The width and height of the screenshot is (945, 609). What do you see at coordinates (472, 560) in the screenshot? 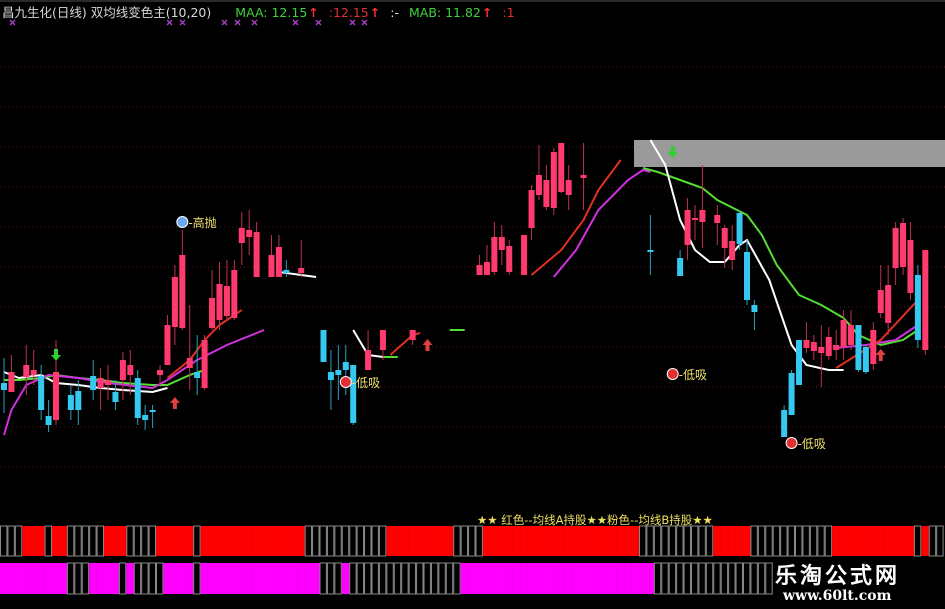
I see `holding-bands` at bounding box center [472, 560].